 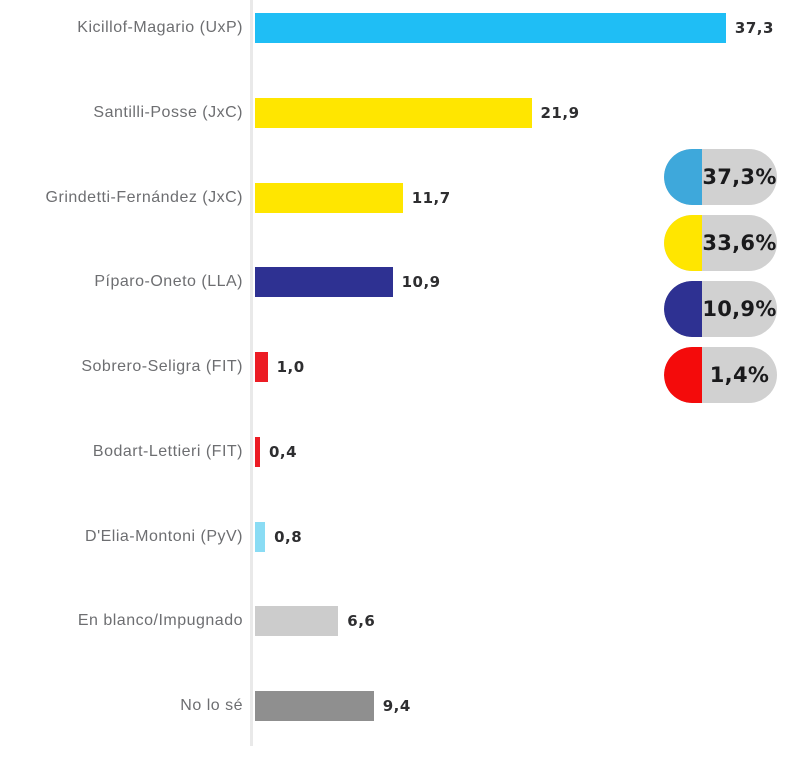 What do you see at coordinates (754, 28) in the screenshot?
I see `value-label: 37,3` at bounding box center [754, 28].